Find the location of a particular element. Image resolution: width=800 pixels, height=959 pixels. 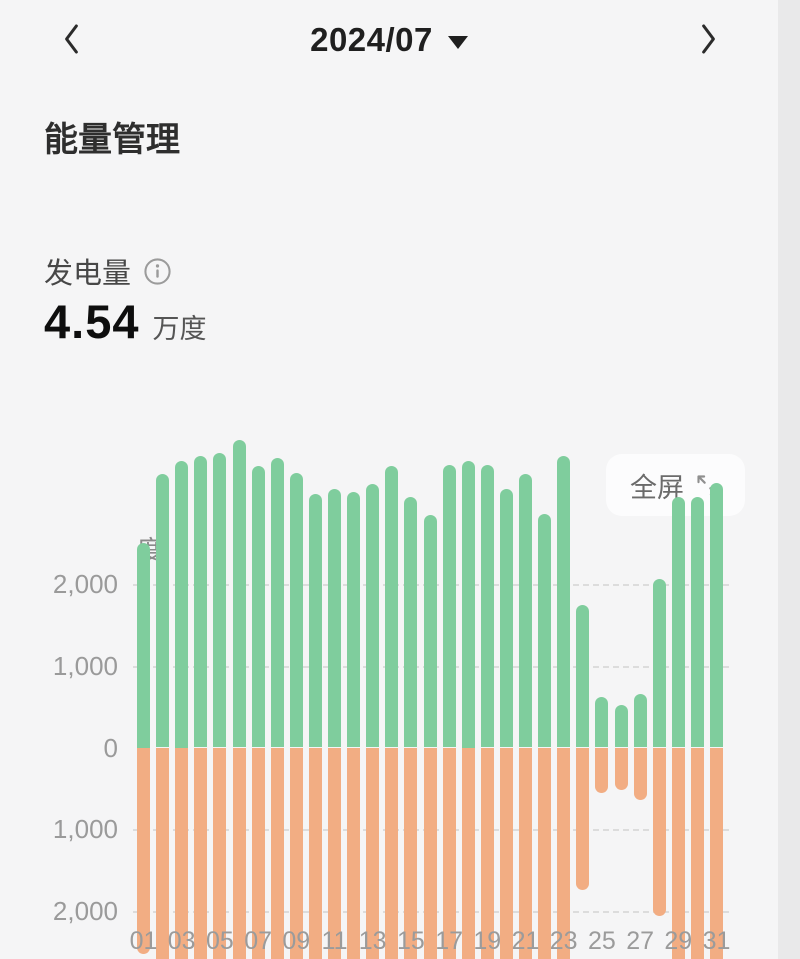

chevron-right-icon is located at coordinates (708, 40).